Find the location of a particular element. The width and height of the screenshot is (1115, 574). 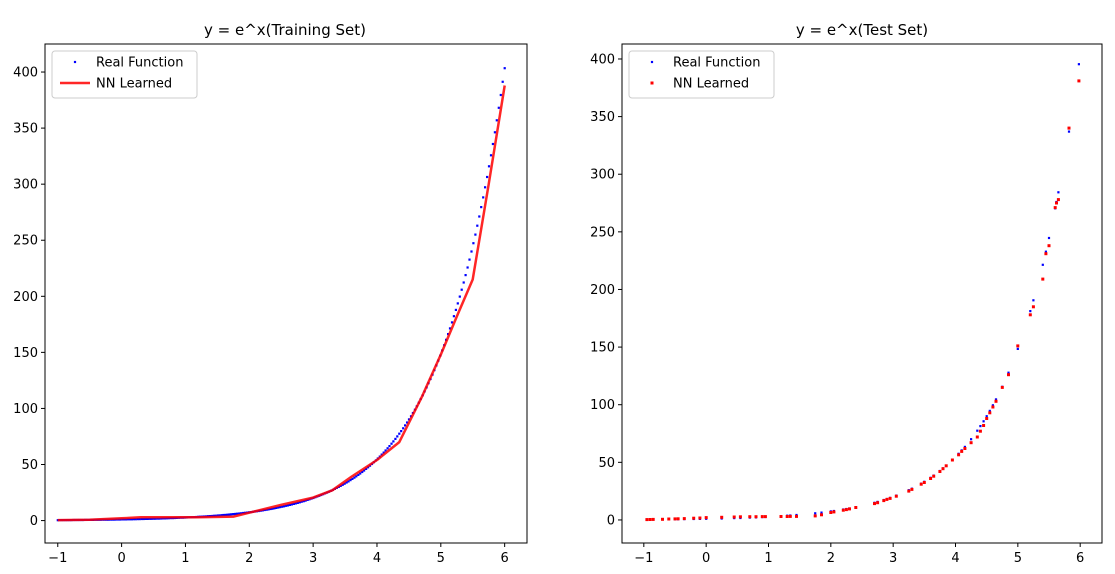

legend-label: Real Function is located at coordinates (716, 63).